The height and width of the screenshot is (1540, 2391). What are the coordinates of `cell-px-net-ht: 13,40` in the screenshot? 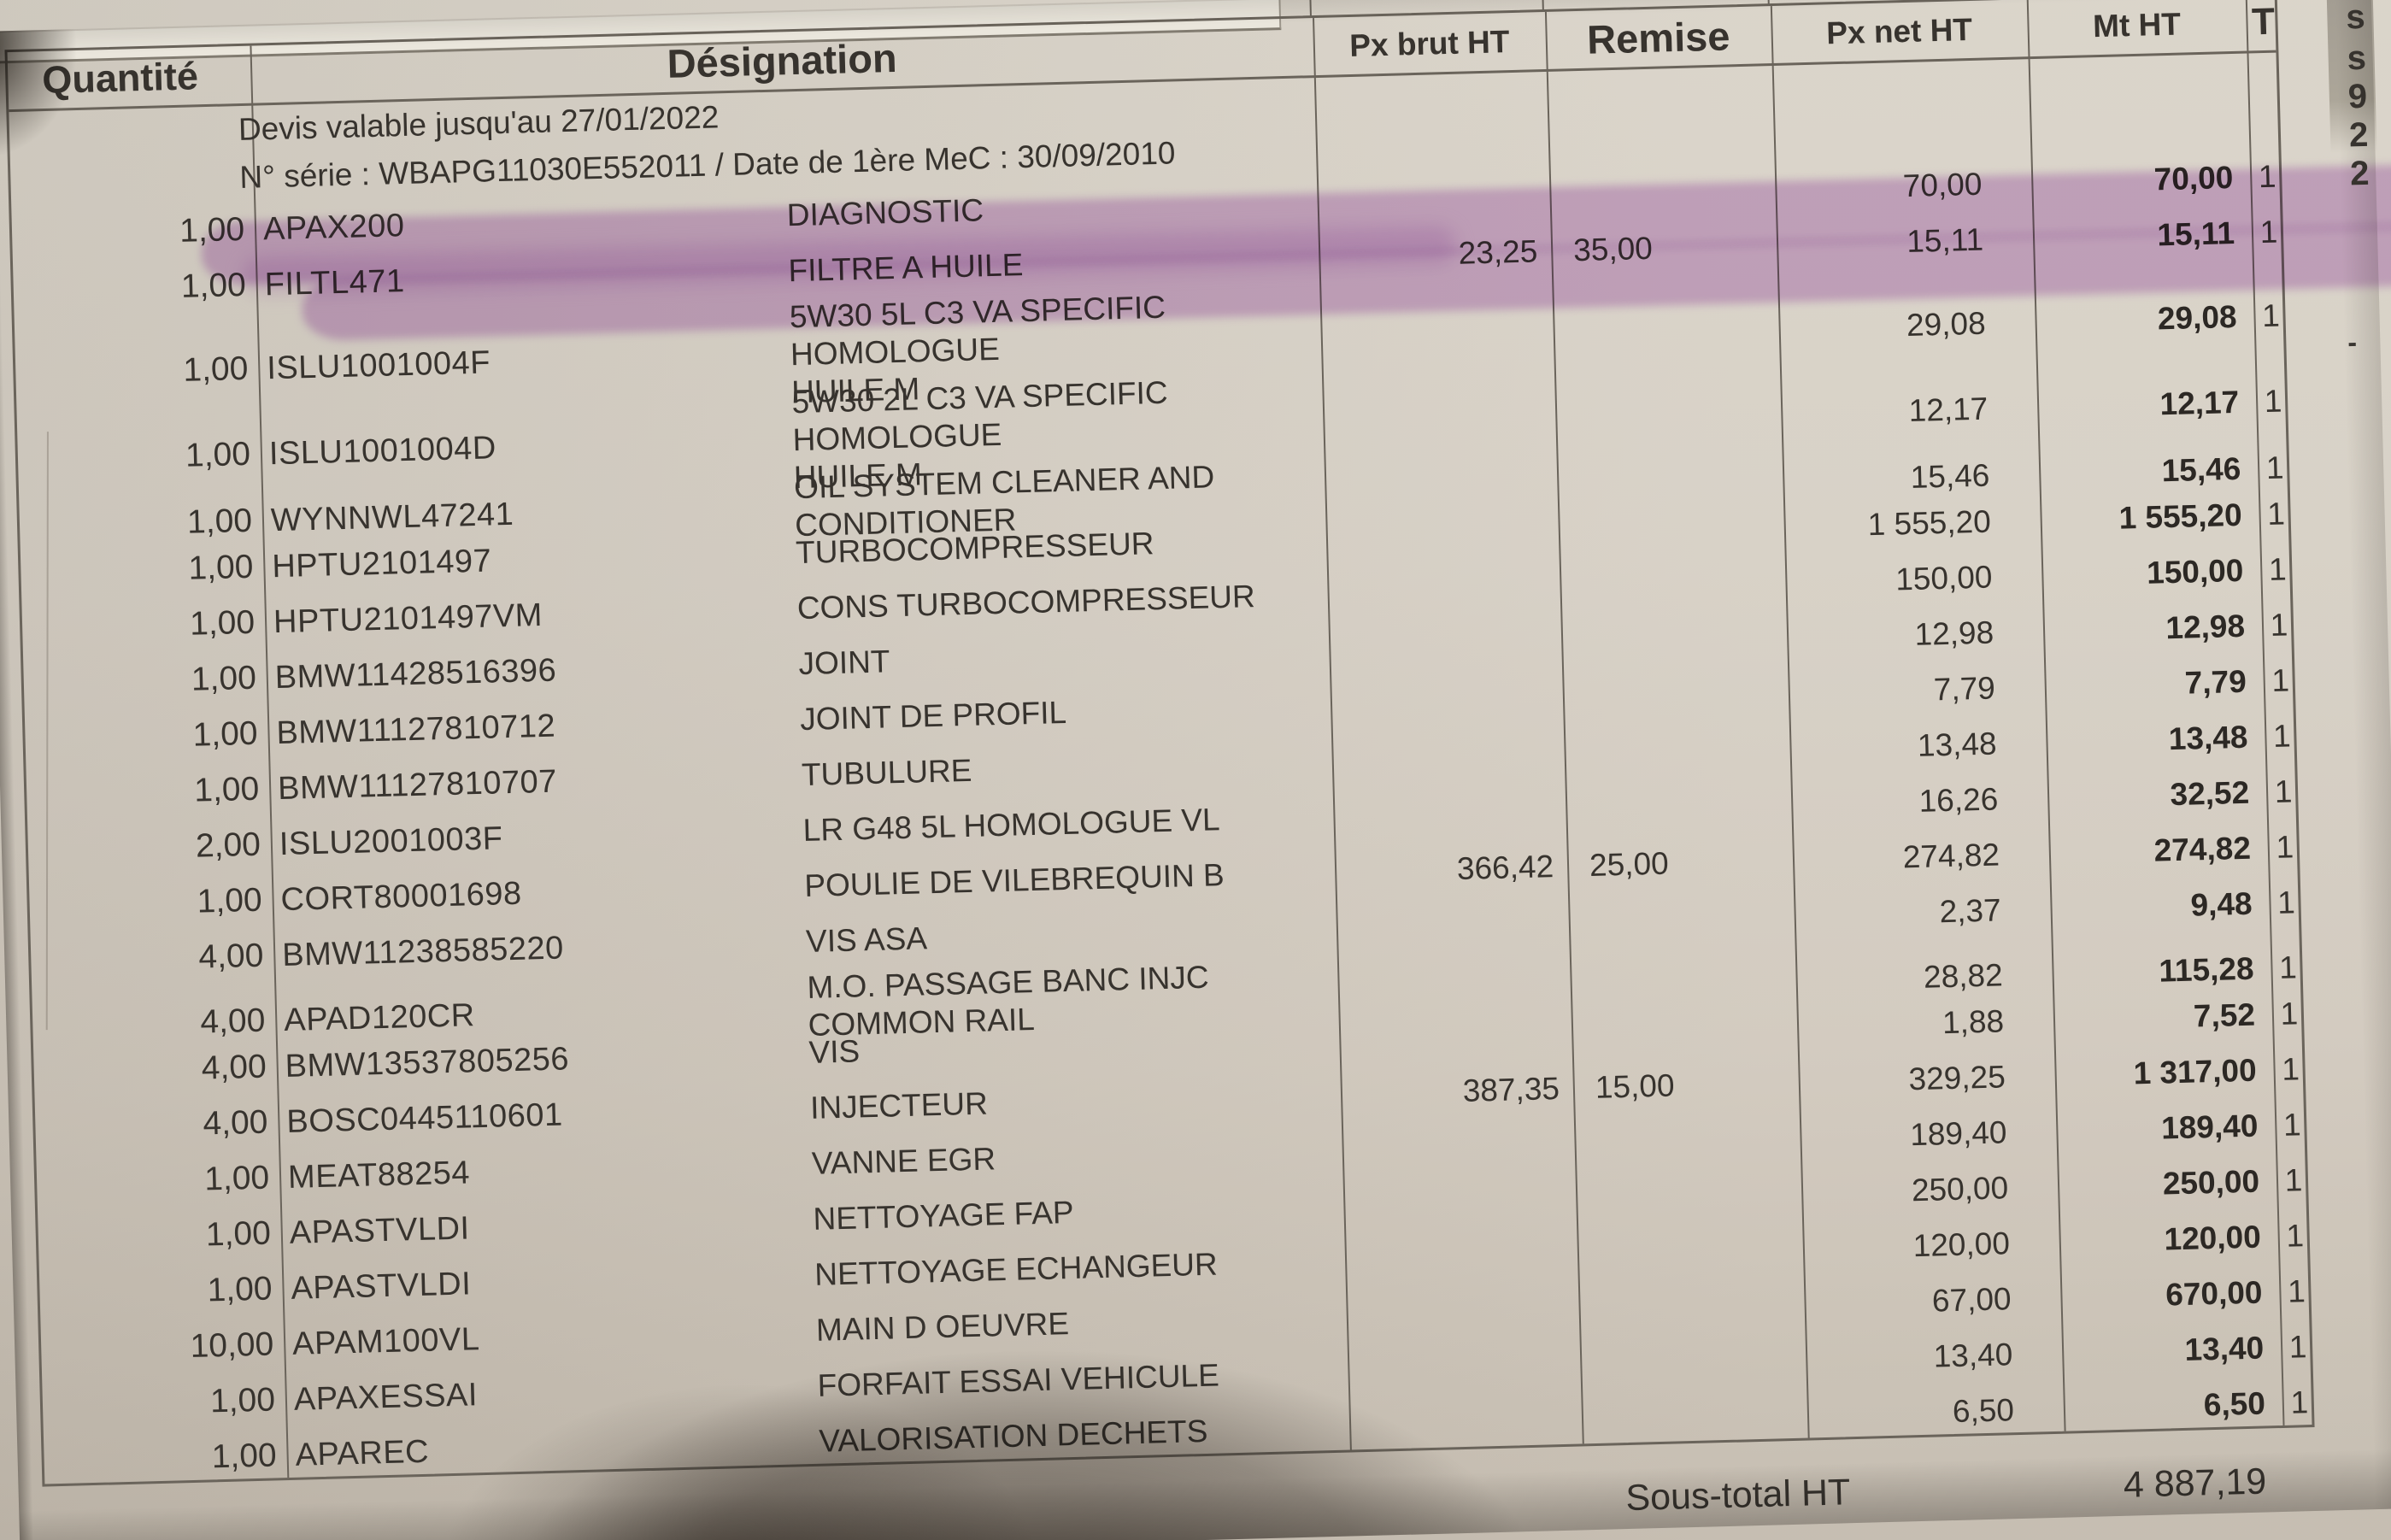 It's located at (1973, 1355).